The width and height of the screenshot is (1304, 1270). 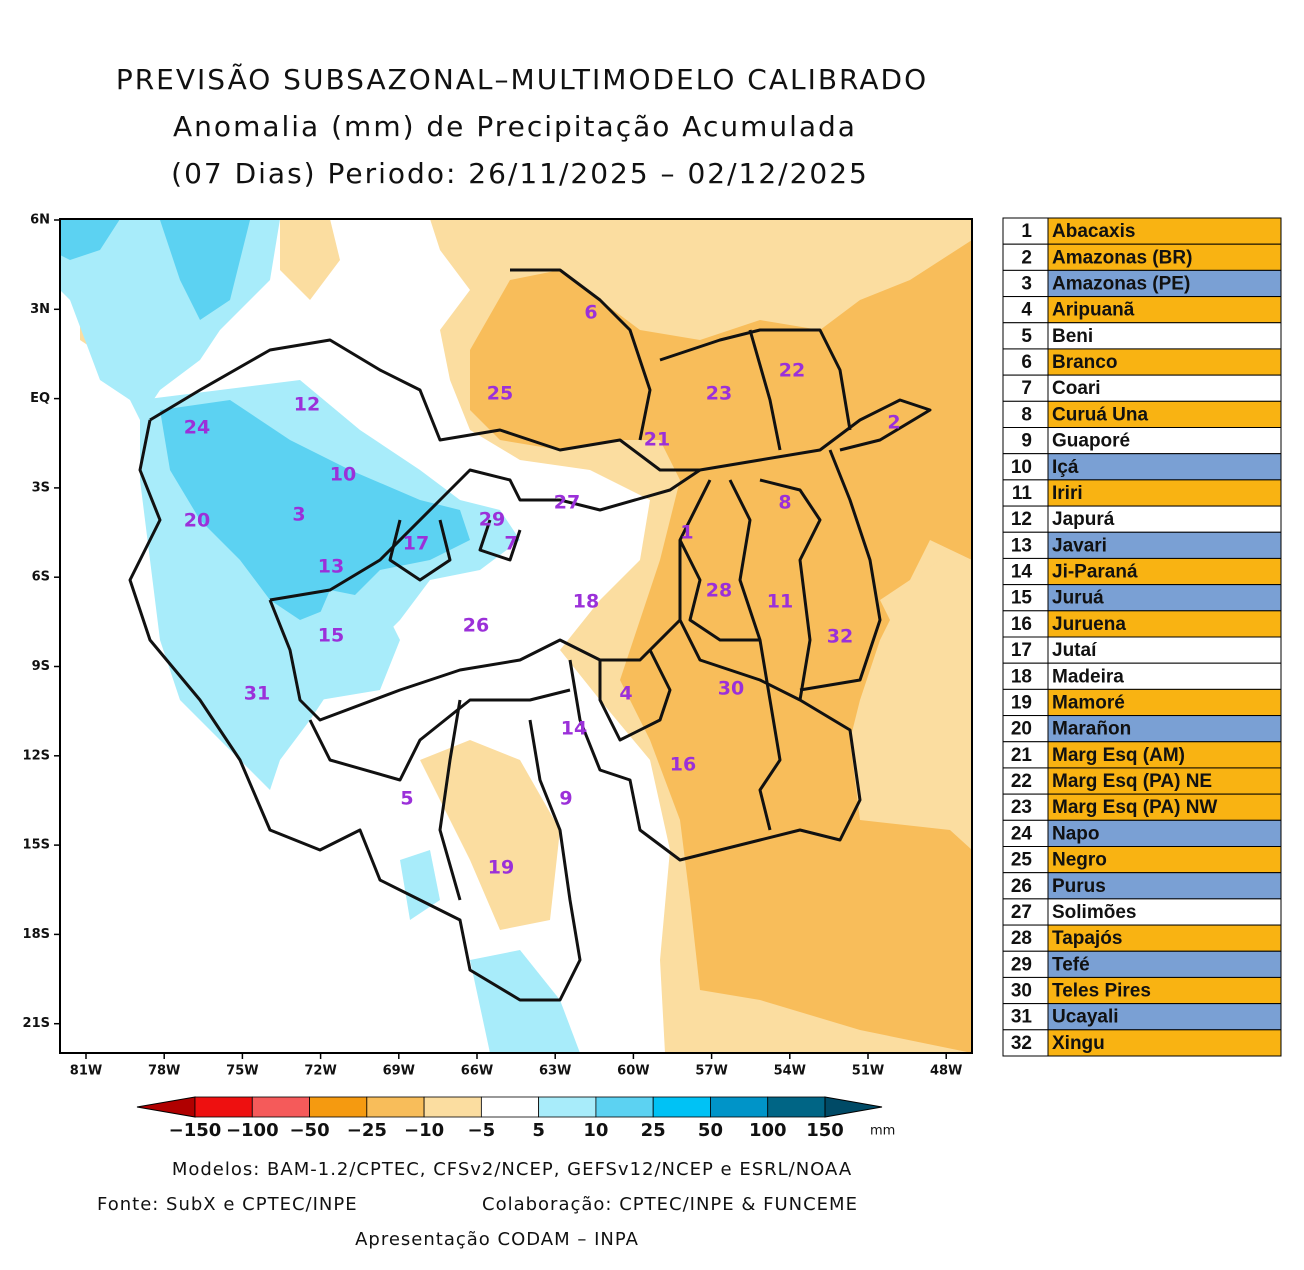 I want to click on lon-label: 48W, so click(x=946, y=1071).